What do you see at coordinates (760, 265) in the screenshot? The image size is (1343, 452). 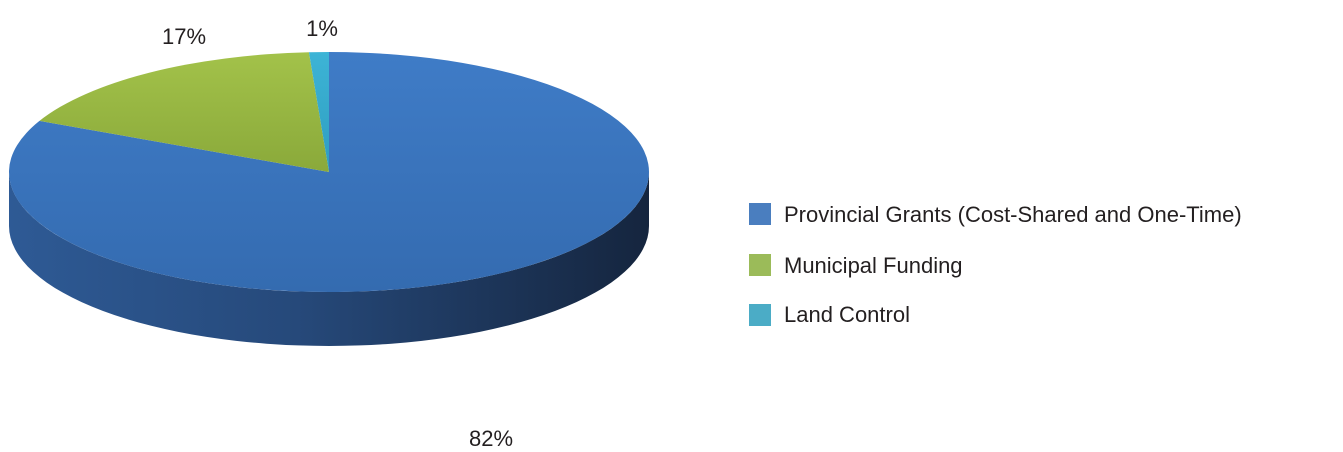 I see `legend-swatch-municipal-funding` at bounding box center [760, 265].